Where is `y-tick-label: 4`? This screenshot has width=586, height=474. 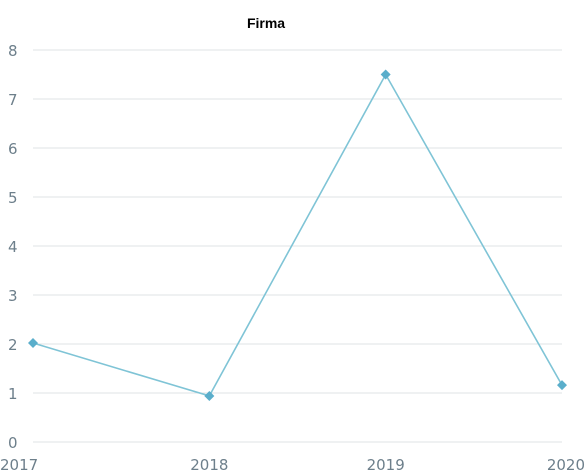 y-tick-label: 4 is located at coordinates (13, 247).